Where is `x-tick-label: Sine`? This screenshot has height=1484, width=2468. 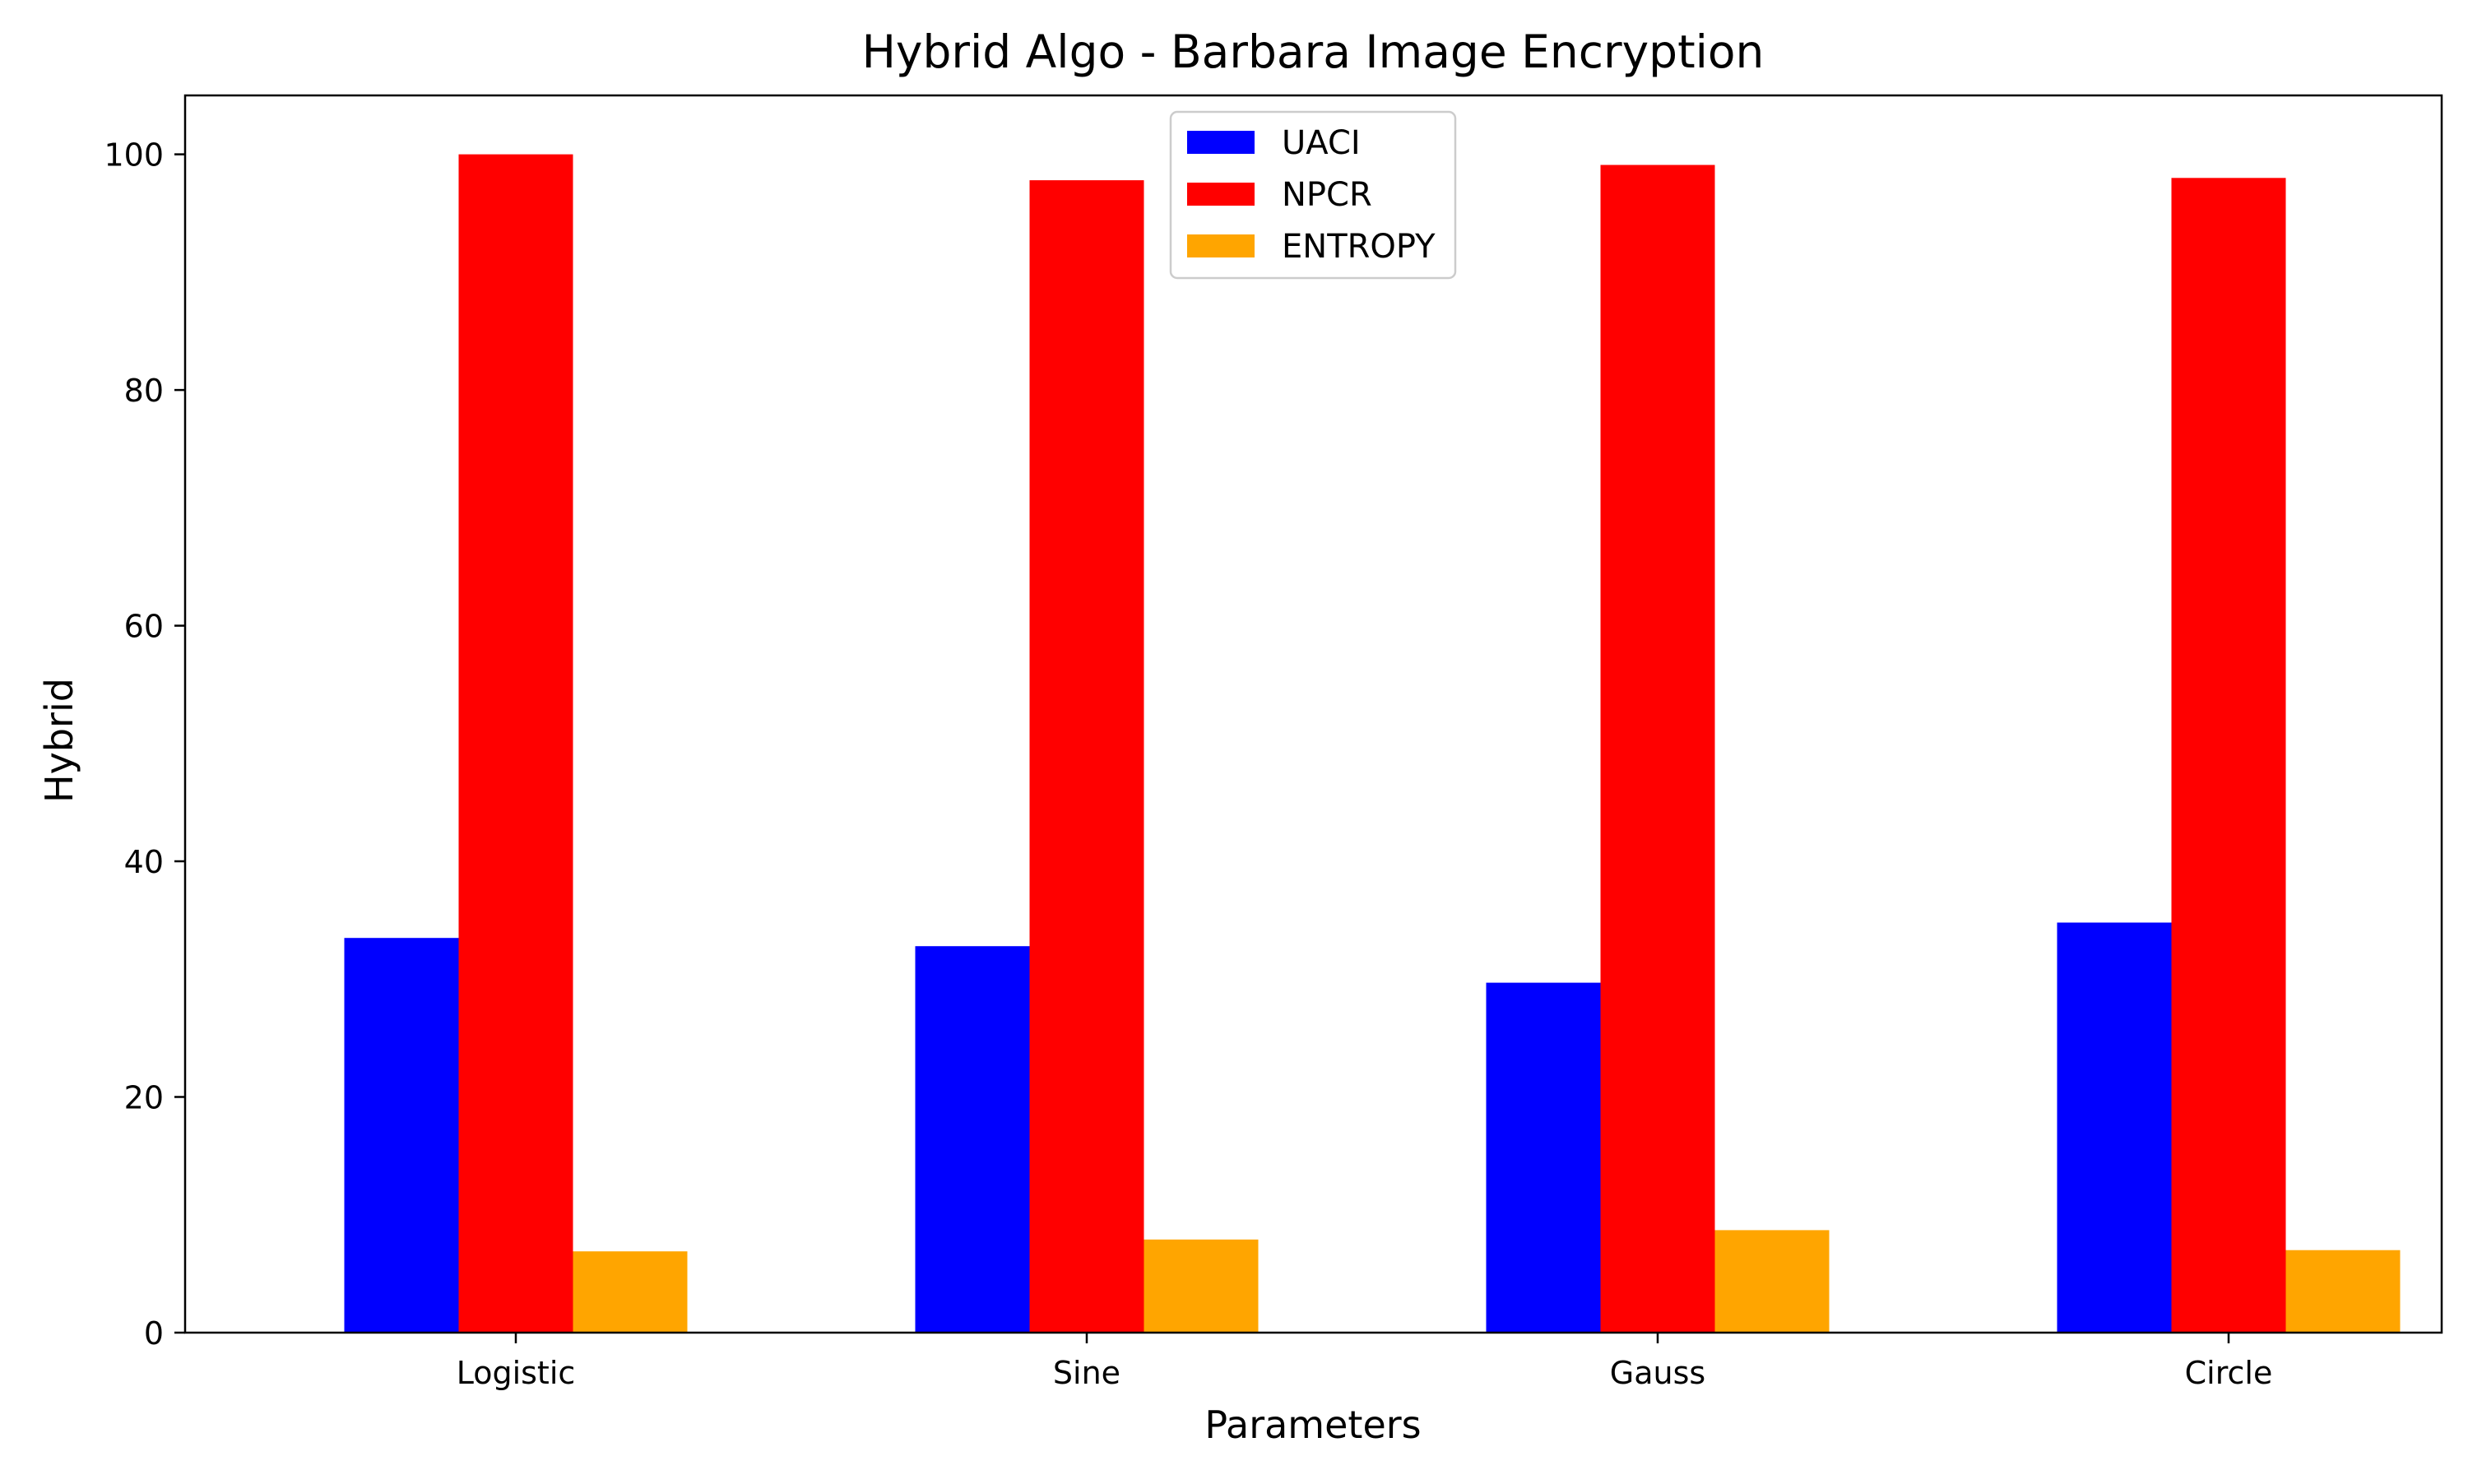 x-tick-label: Sine is located at coordinates (1086, 1373).